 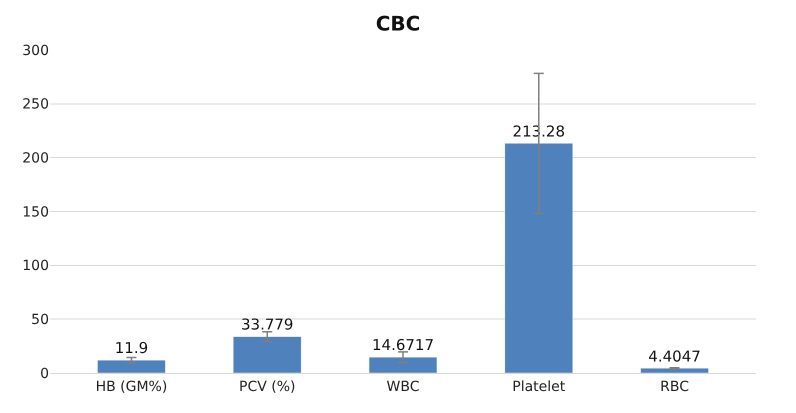 What do you see at coordinates (35, 50) in the screenshot?
I see `y-tick-label: 300` at bounding box center [35, 50].